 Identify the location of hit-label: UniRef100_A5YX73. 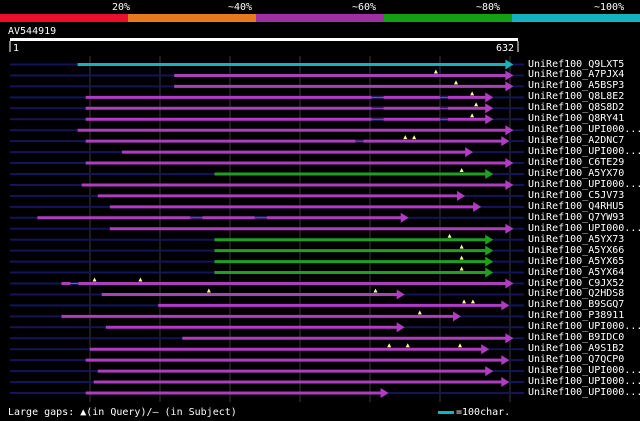
(576, 239).